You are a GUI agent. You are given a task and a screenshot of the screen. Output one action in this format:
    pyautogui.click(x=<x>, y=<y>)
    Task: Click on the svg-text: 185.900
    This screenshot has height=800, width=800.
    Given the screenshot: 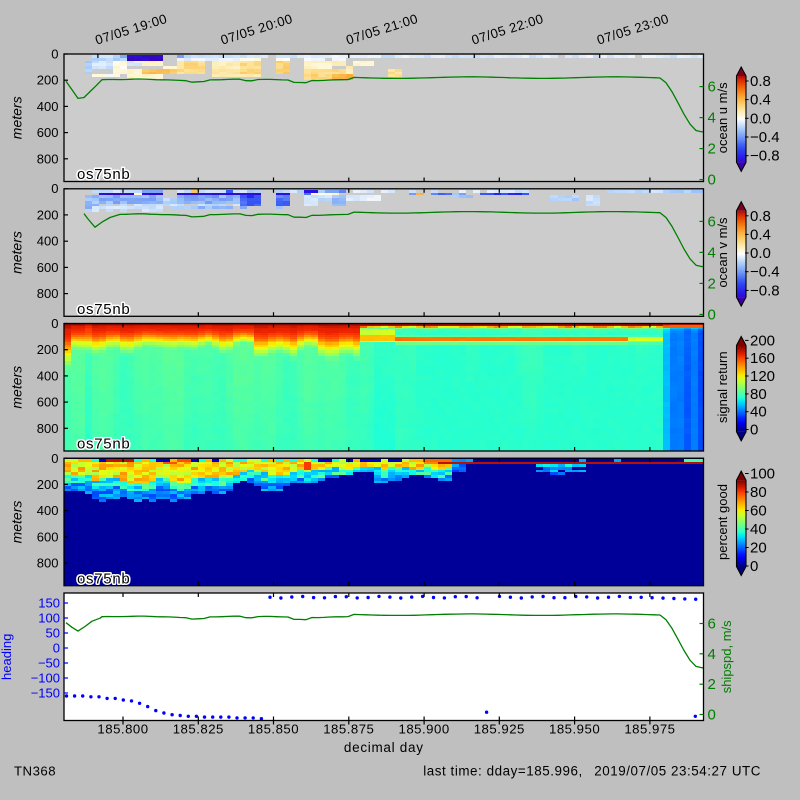 What is the action you would take?
    pyautogui.click(x=424, y=729)
    